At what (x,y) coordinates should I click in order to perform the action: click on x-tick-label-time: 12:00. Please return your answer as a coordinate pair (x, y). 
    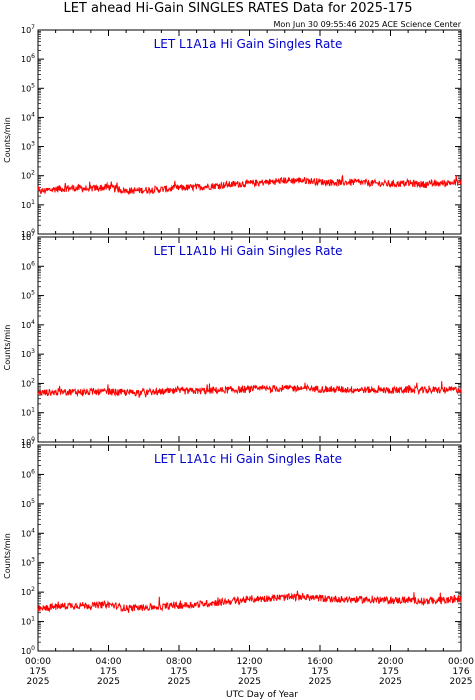
    Looking at the image, I should click on (250, 662).